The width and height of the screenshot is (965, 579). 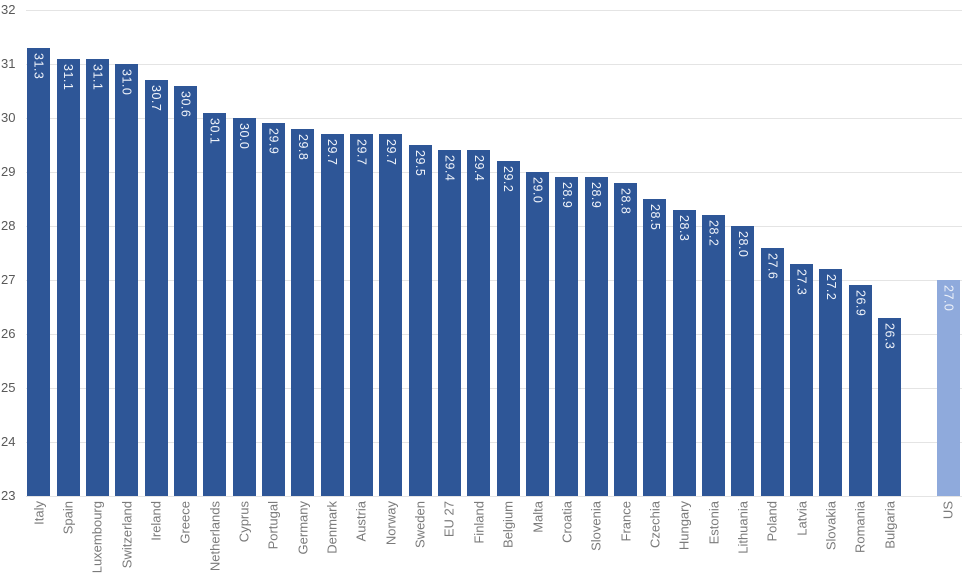 I want to click on bar-greece: 30.6, so click(x=185, y=290).